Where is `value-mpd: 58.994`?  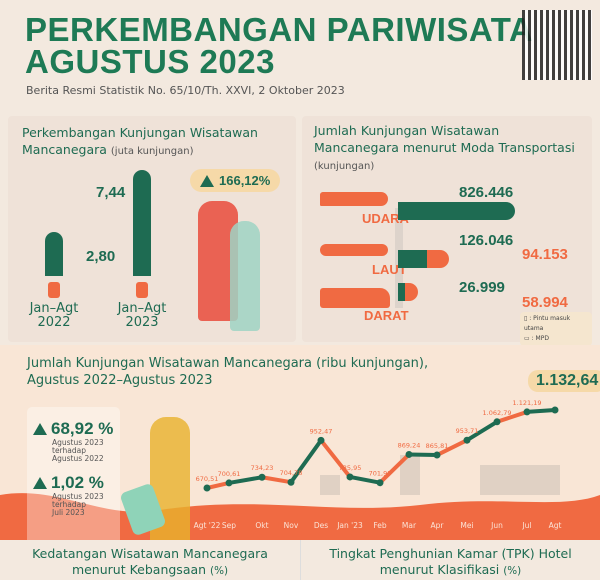
value-mpd: 58.994 is located at coordinates (545, 302).